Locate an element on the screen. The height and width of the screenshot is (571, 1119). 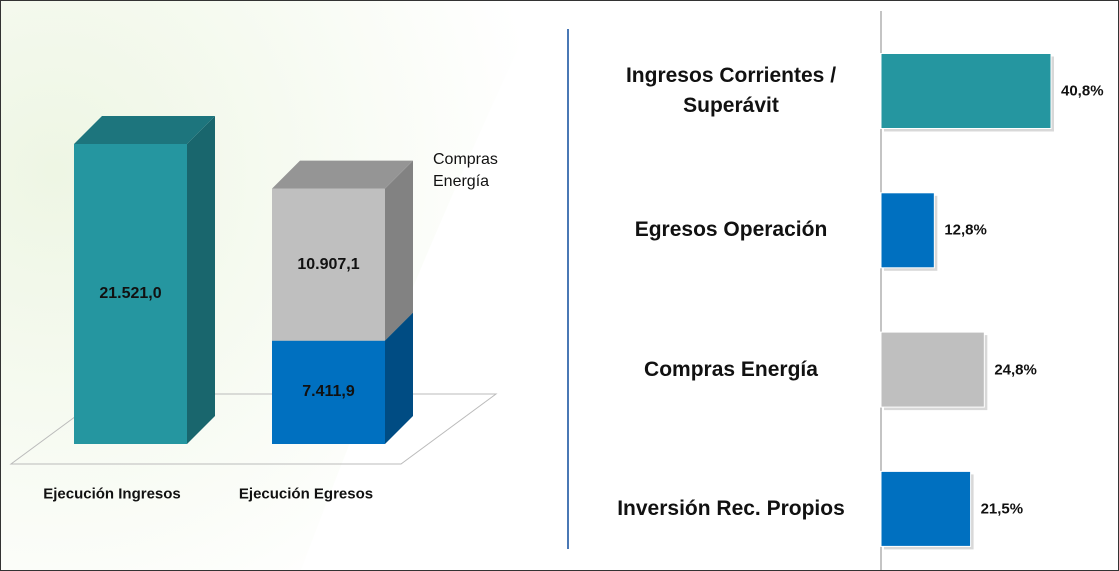
value-label: 10.907,1 is located at coordinates (328, 264).